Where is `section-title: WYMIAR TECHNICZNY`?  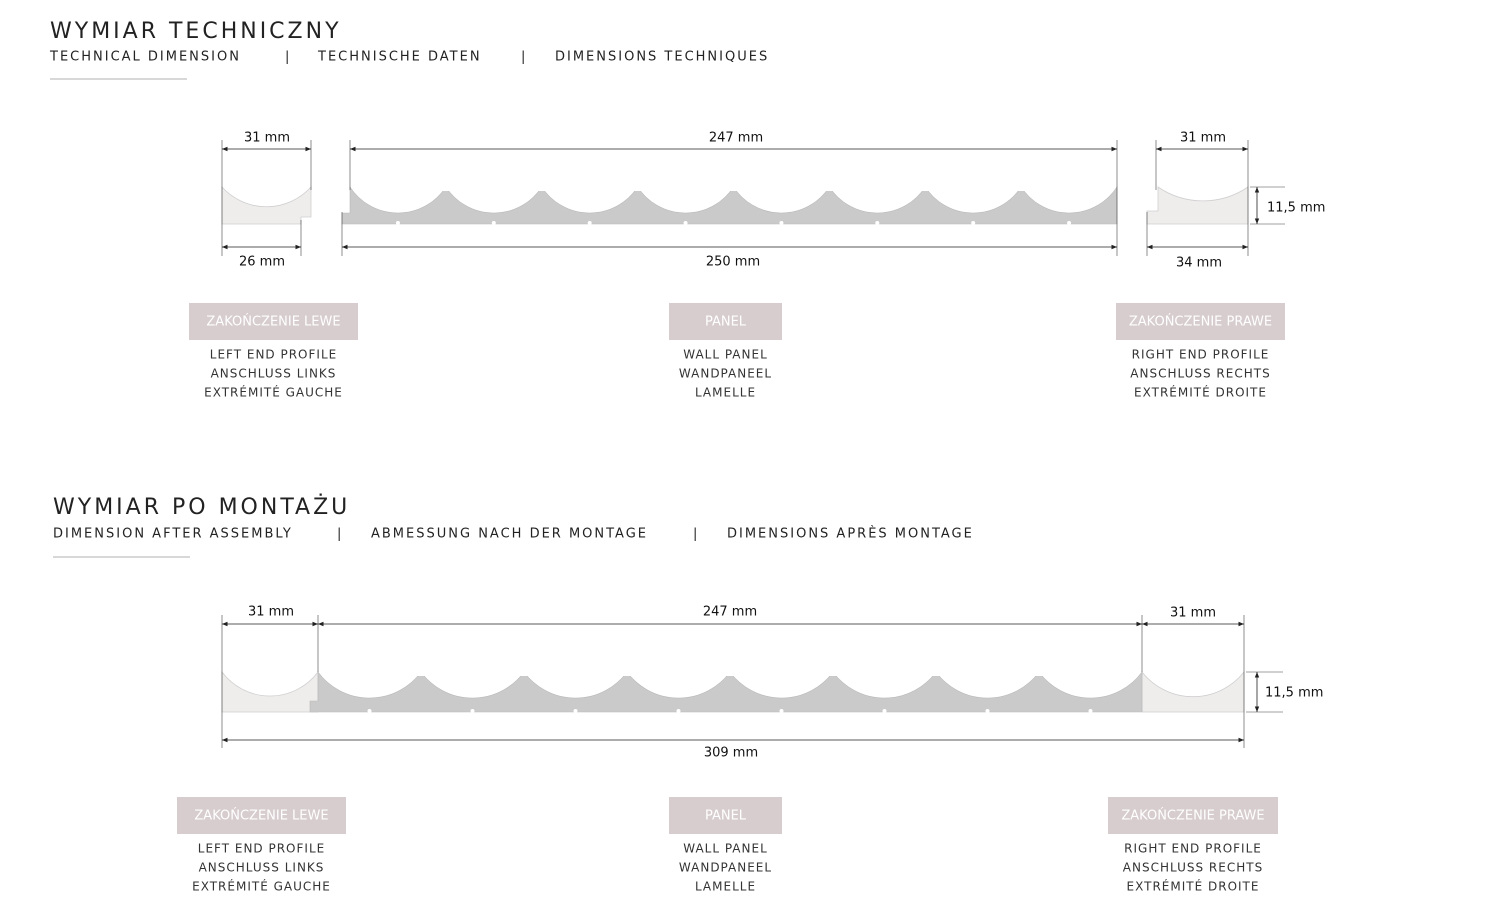 section-title: WYMIAR TECHNICZNY is located at coordinates (196, 31).